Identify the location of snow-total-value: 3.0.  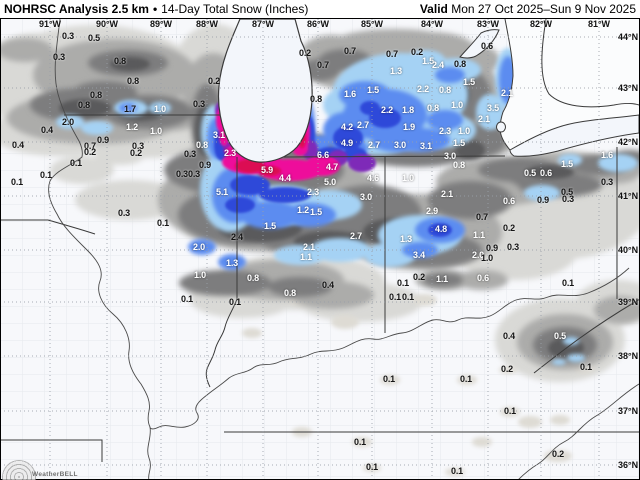
(366, 197).